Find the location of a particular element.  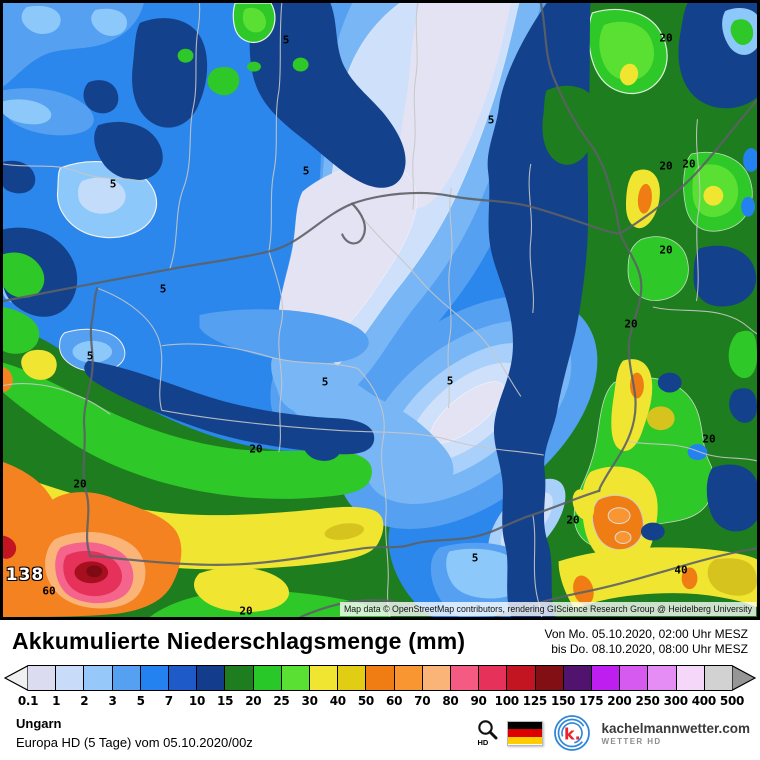

scale-tick: 1 is located at coordinates (56, 701).